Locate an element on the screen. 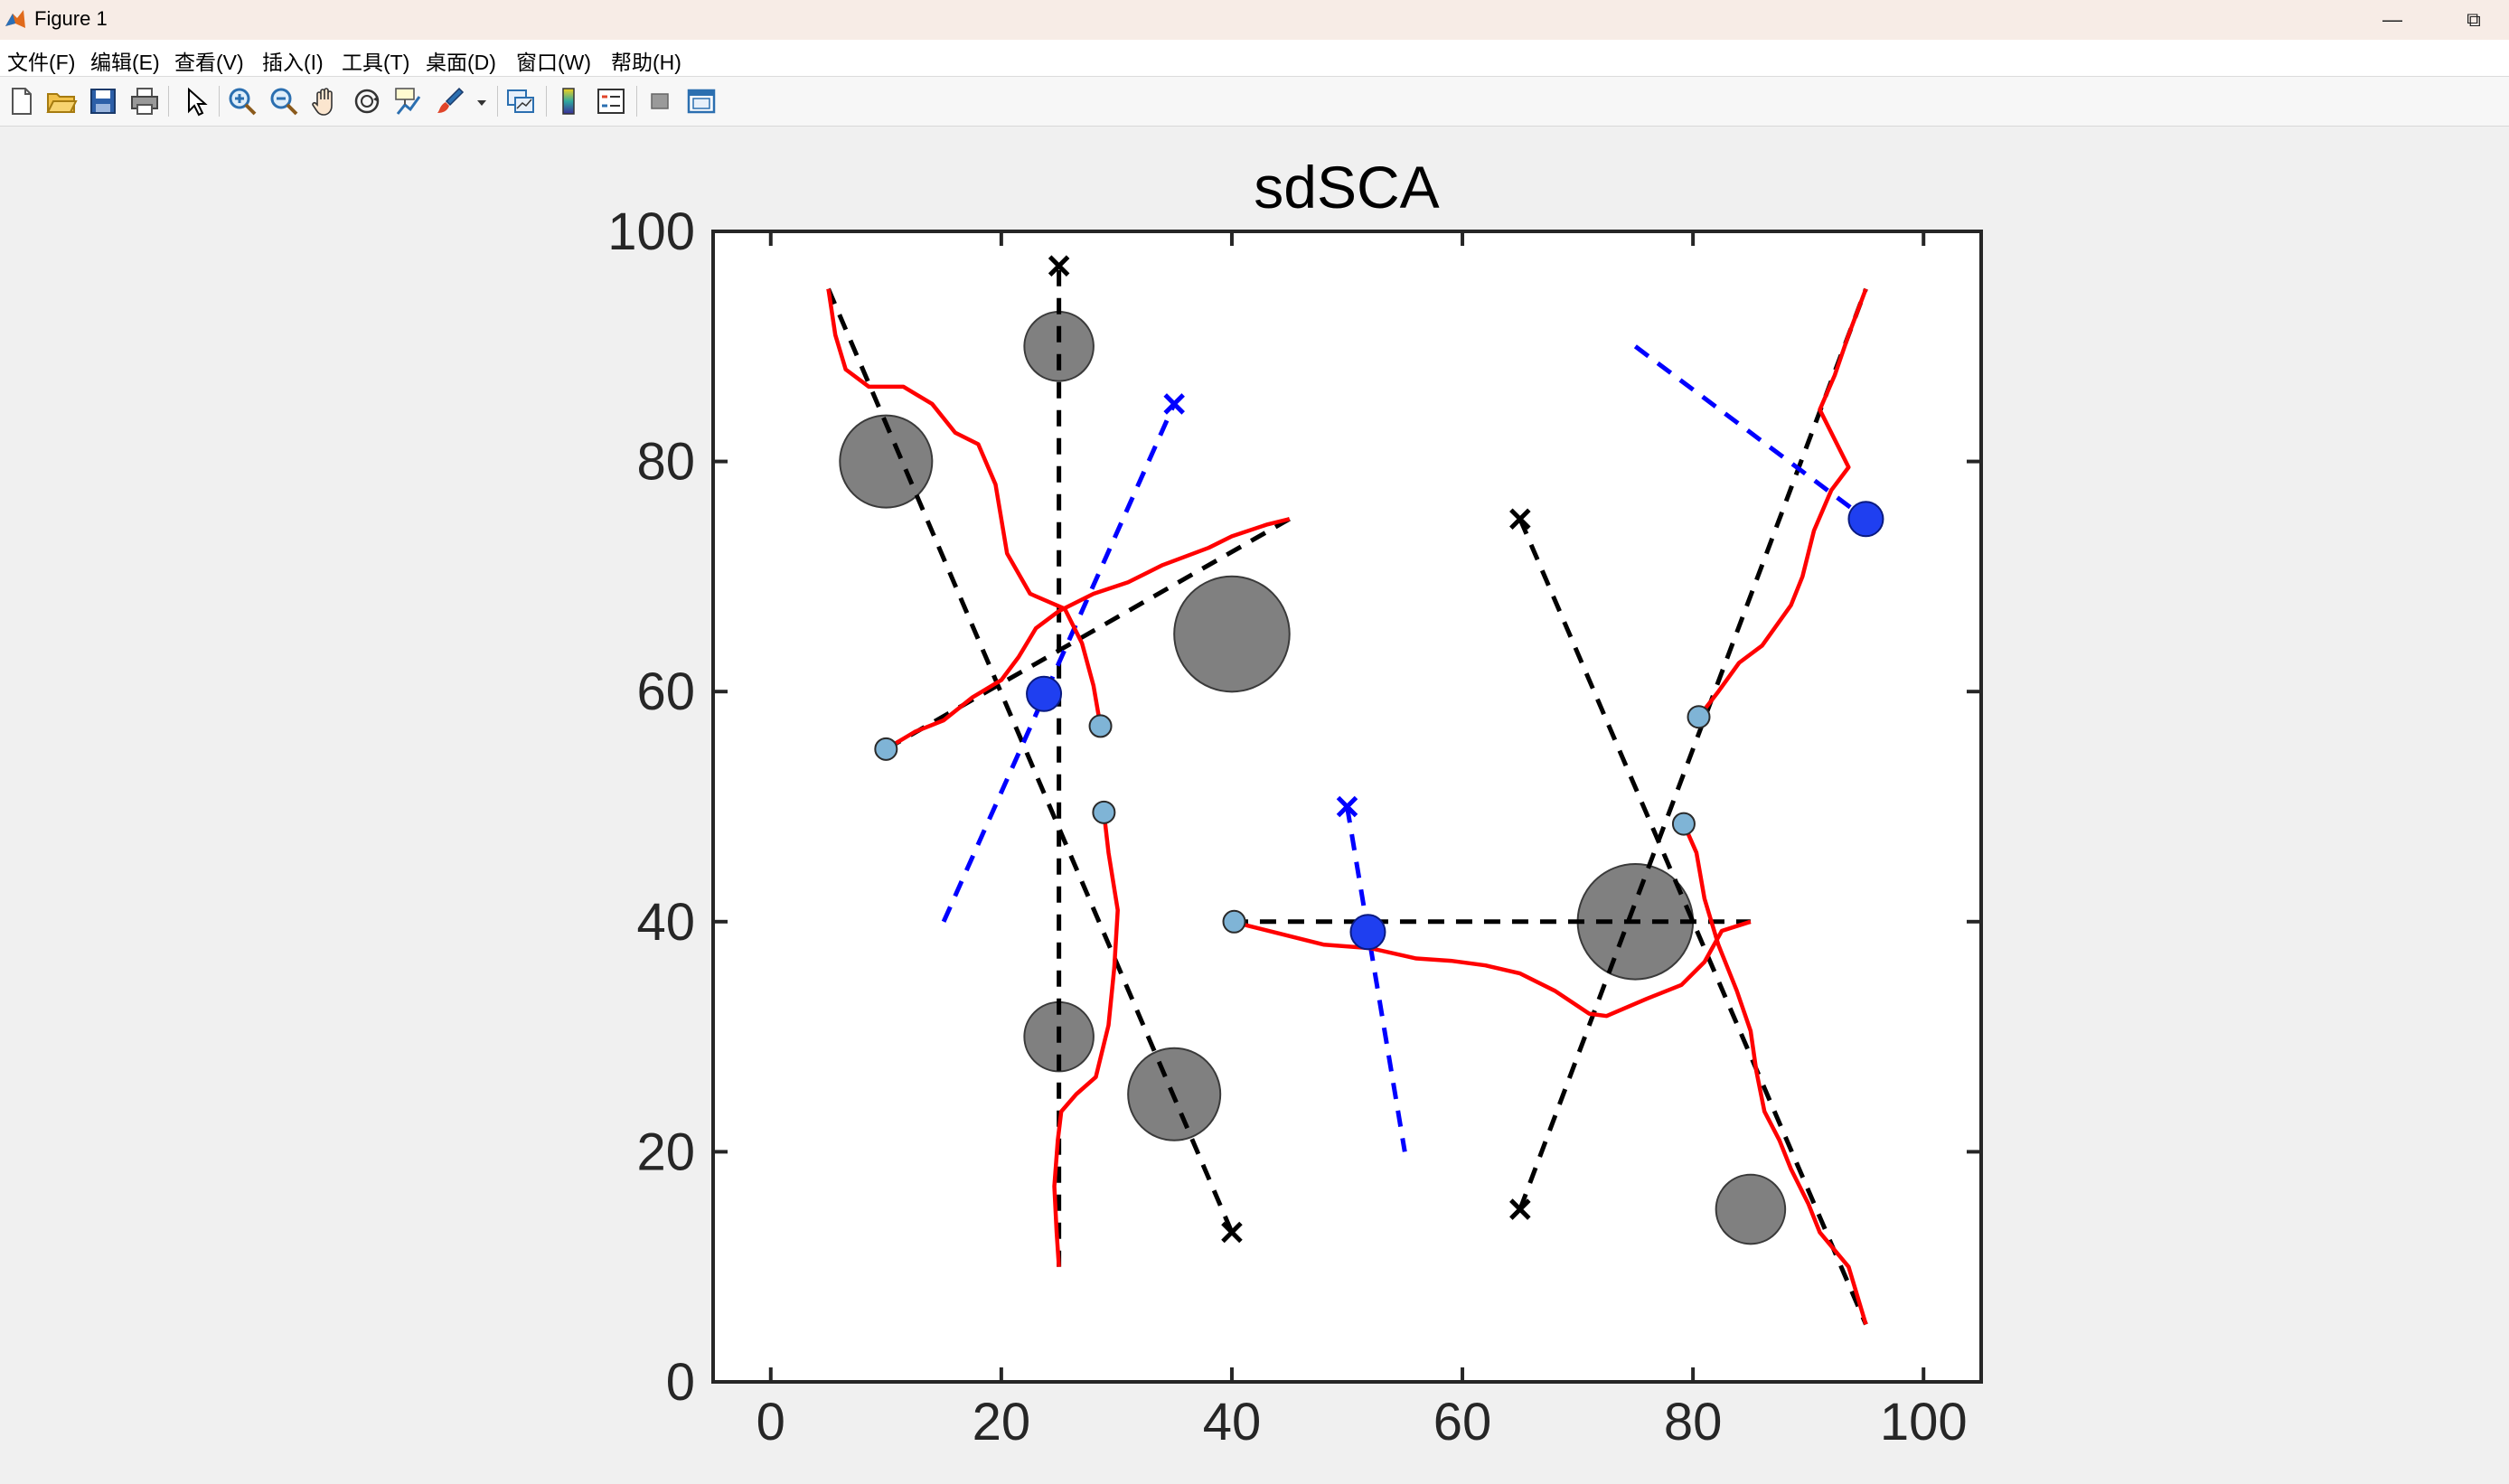 This screenshot has height=1484, width=2509. y-tick-label: 60 is located at coordinates (665, 691).